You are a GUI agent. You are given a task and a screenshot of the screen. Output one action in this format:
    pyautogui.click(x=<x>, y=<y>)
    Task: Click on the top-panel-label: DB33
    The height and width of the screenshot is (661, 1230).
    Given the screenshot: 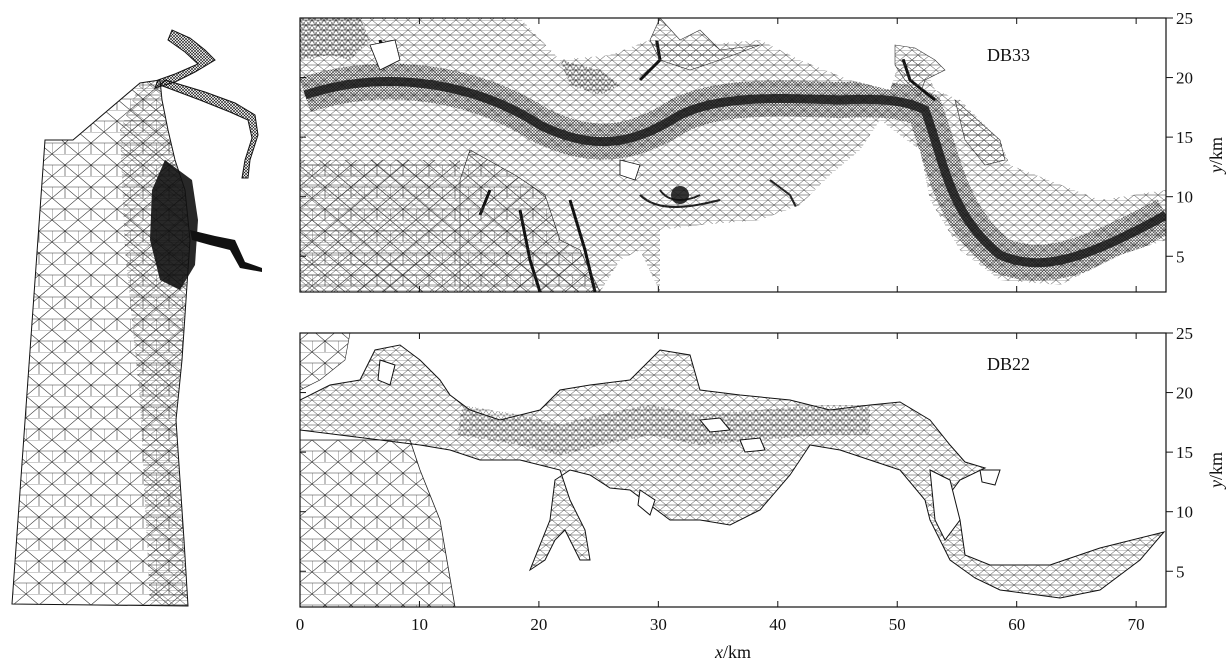 What is the action you would take?
    pyautogui.click(x=1008, y=55)
    